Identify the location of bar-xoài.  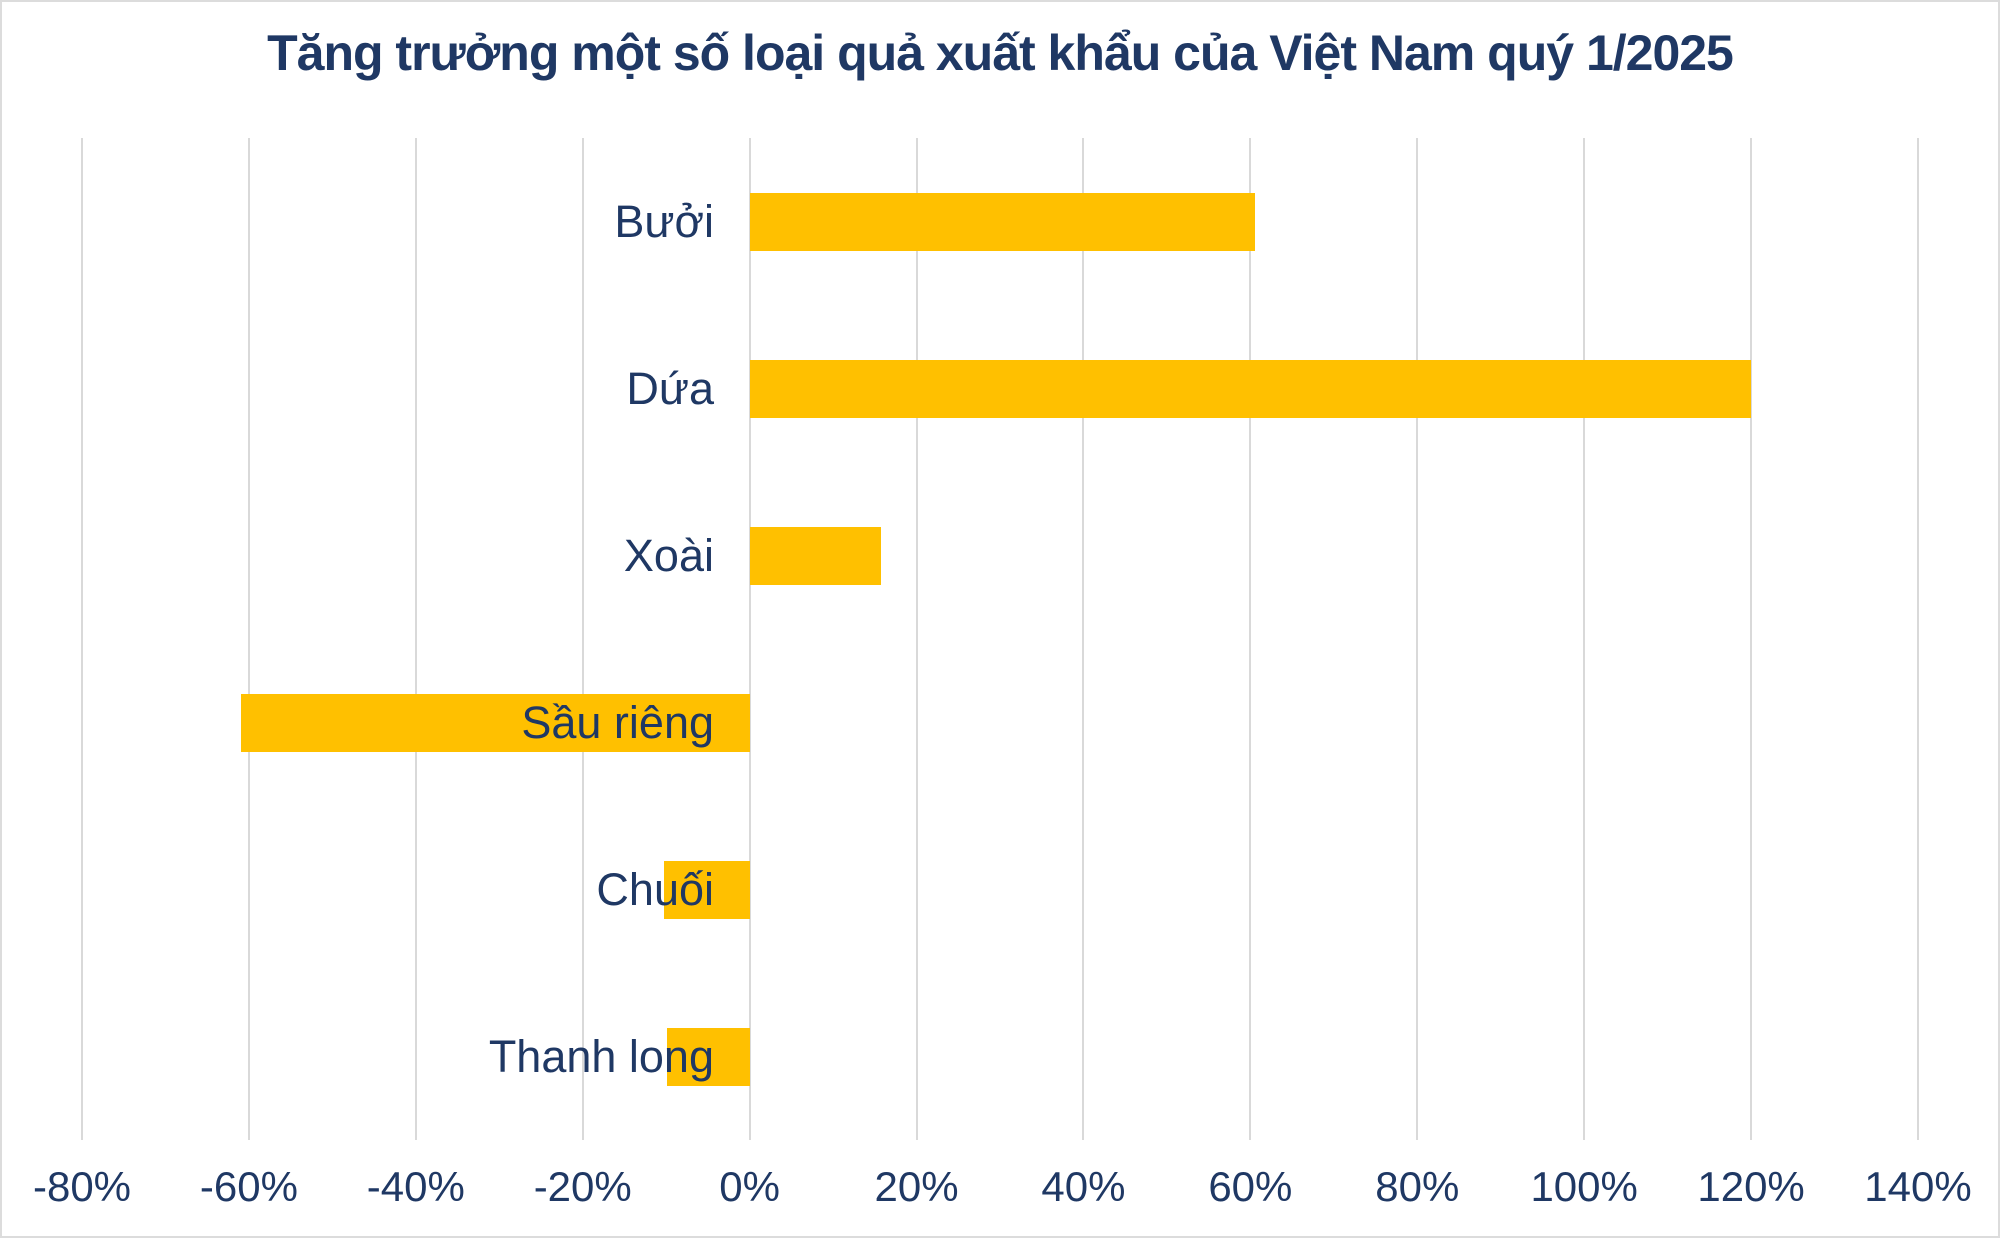
(815, 555).